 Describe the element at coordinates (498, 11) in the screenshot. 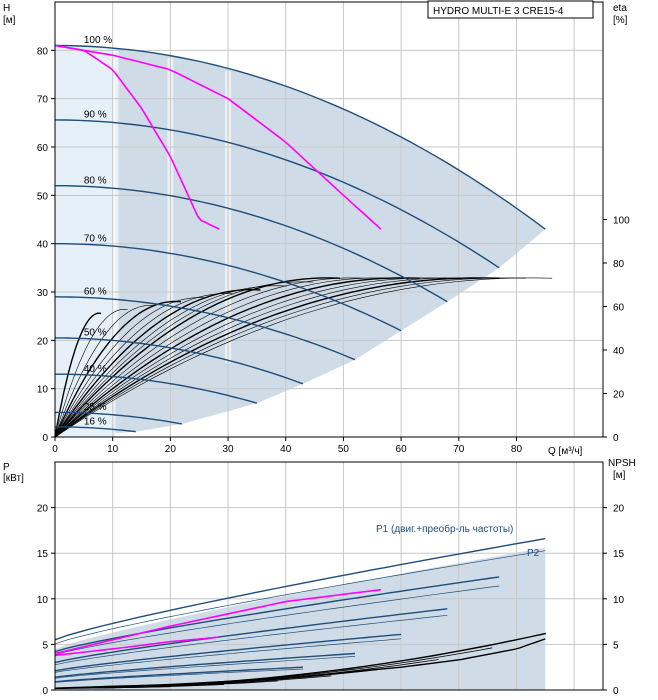

I see `chart-title: HYDRO MULTI-E 3 CRE15-4` at that location.